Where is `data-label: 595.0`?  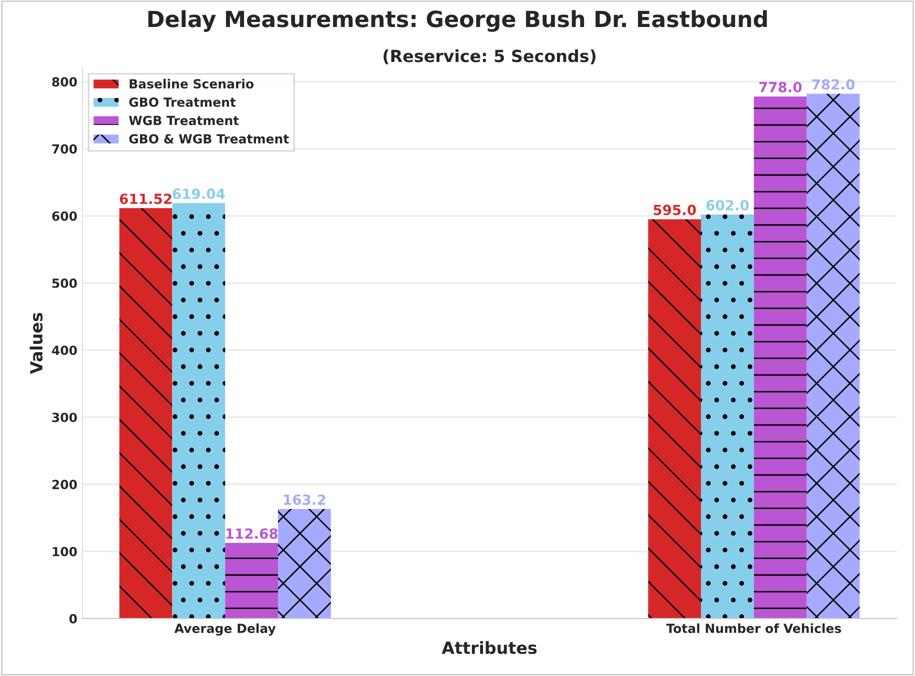 data-label: 595.0 is located at coordinates (675, 210).